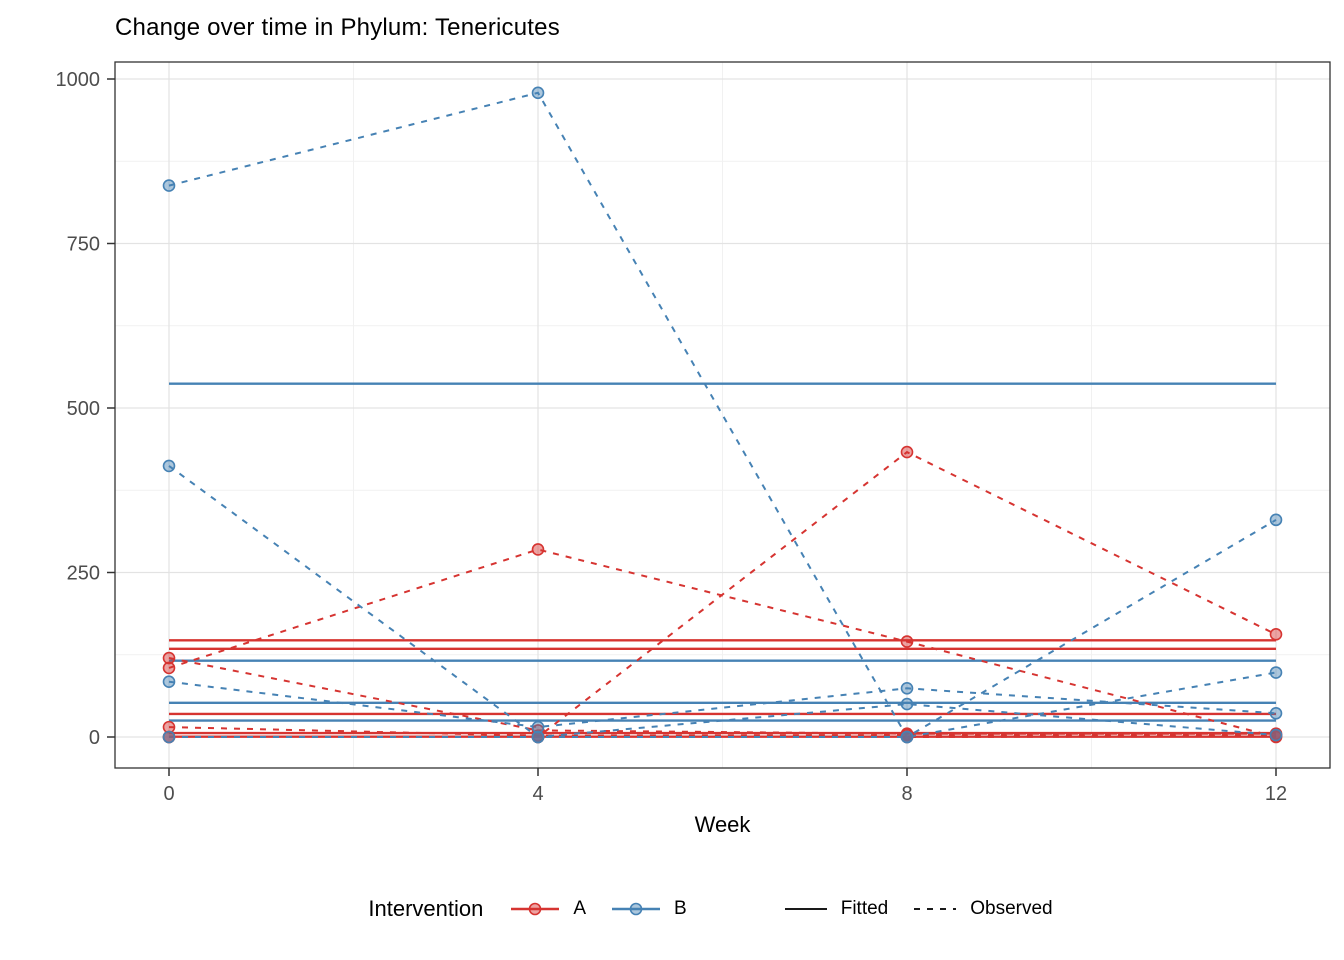 Image resolution: width=1344 pixels, height=960 pixels. Describe the element at coordinates (864, 908) in the screenshot. I see `legend-item-fitted-label: Fitted` at that location.